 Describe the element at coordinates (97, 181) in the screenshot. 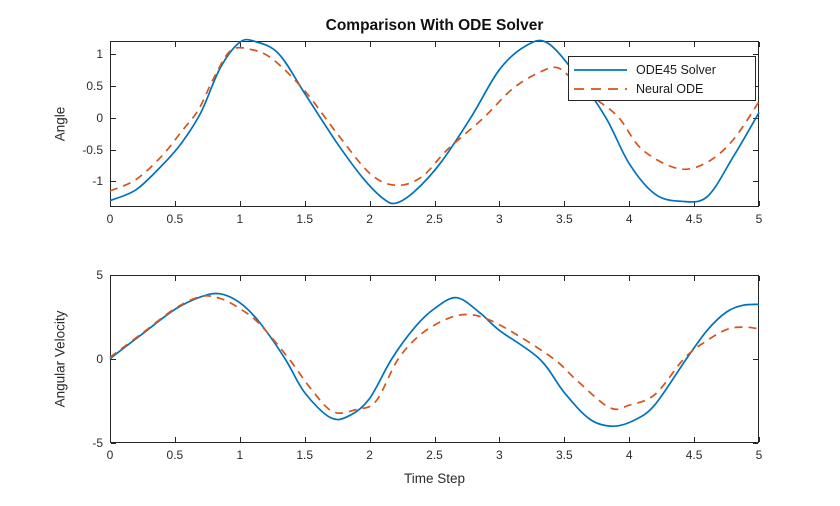

I see `y-tick-label: -1` at that location.